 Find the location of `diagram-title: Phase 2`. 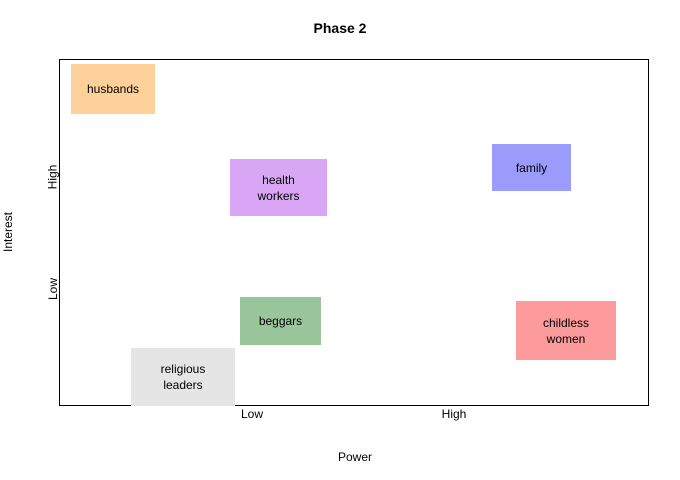

diagram-title: Phase 2 is located at coordinates (340, 28).